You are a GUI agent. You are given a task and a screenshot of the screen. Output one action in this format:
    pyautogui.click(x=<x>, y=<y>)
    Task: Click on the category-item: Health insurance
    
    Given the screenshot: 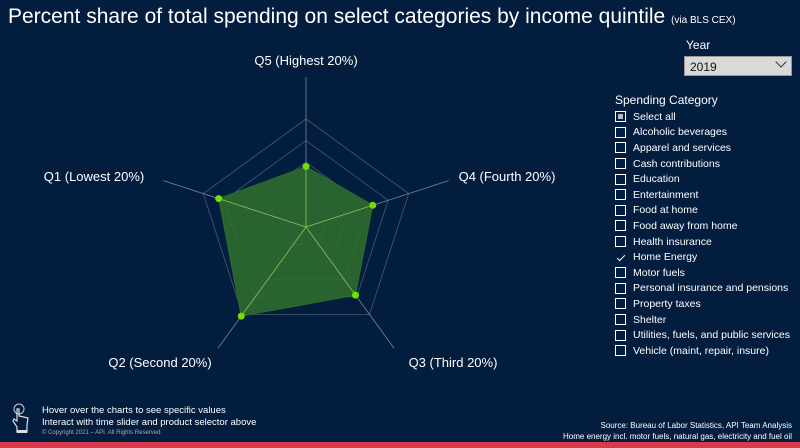 What is the action you would take?
    pyautogui.click(x=702, y=242)
    